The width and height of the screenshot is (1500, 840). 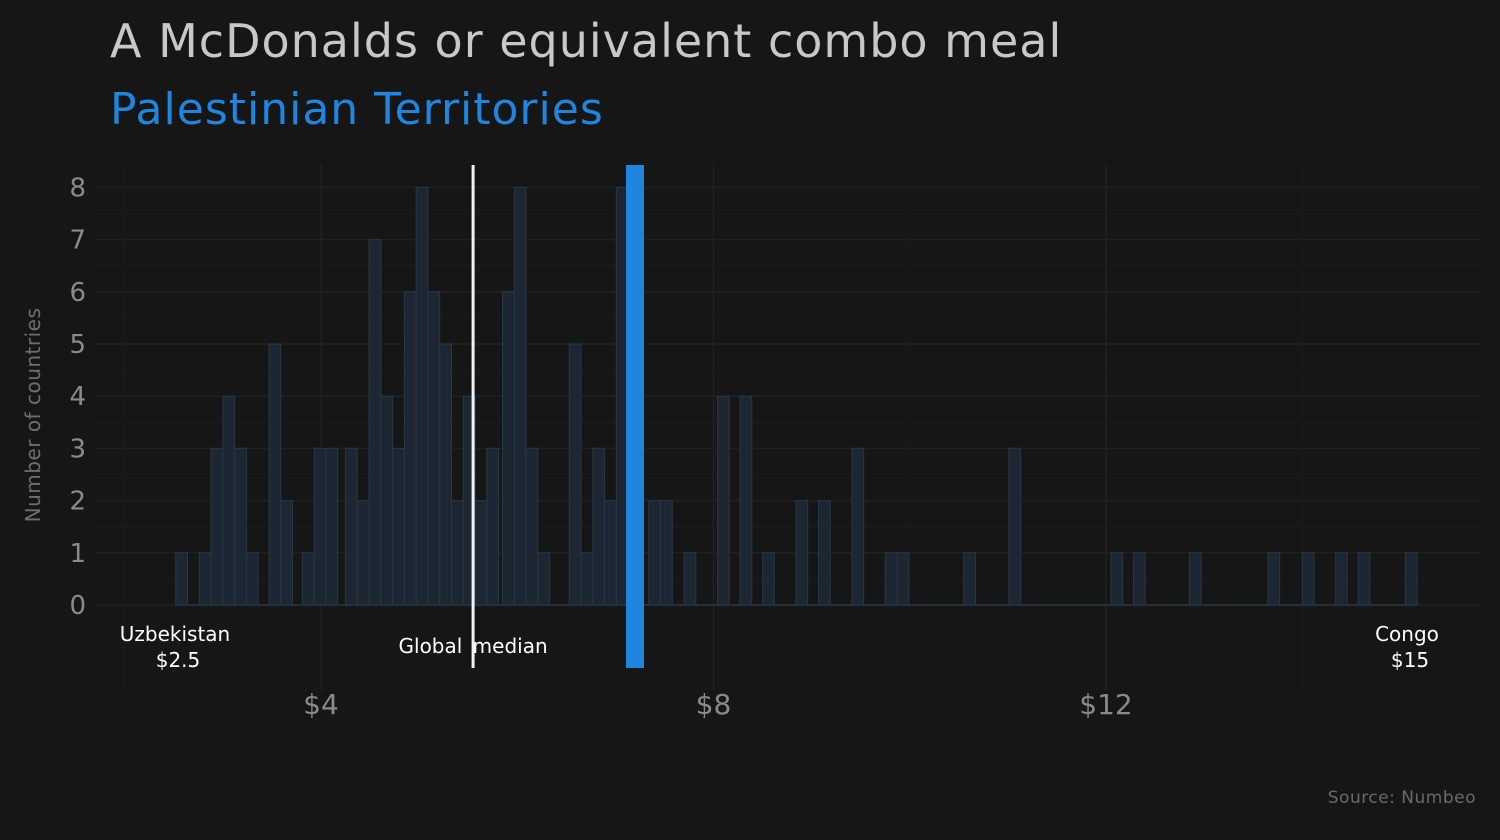 What do you see at coordinates (779, 647) in the screenshot?
I see `annotations: Uzbekistan$2.5 Congo$15 Global median` at bounding box center [779, 647].